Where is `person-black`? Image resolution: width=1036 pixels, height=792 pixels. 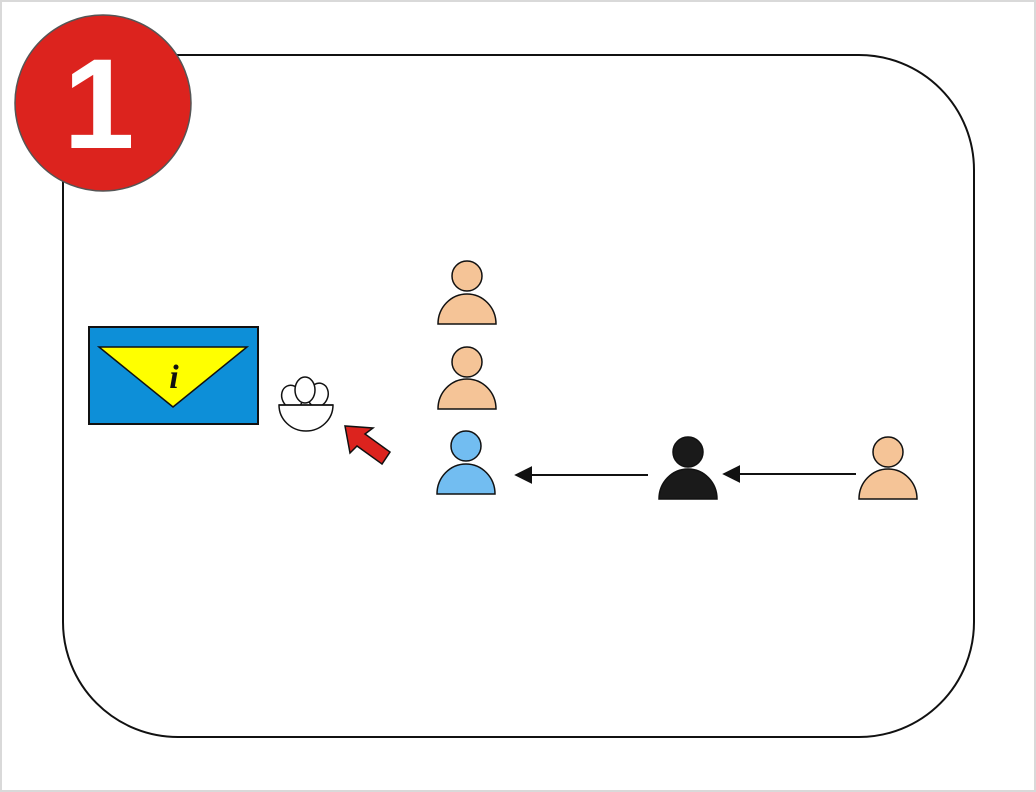
person-black is located at coordinates (688, 468).